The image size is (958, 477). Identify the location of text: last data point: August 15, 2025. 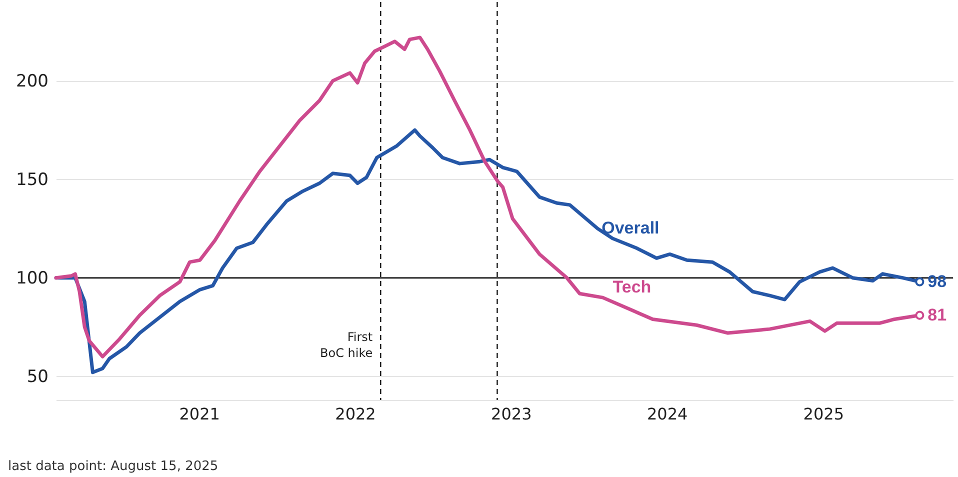
(113, 466).